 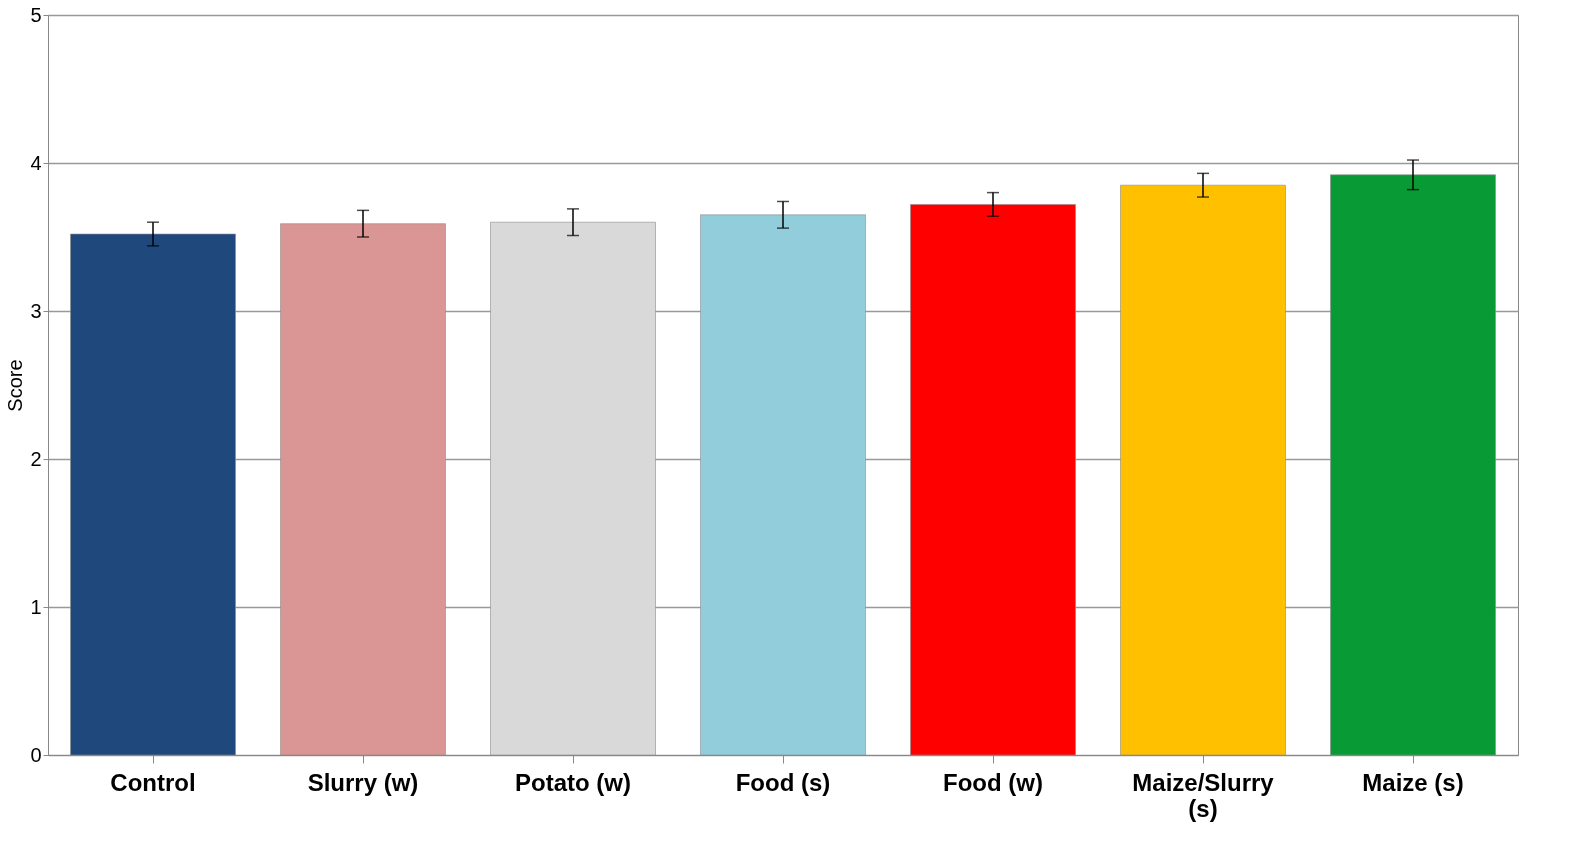 I want to click on y-tick-label: 4, so click(x=36, y=162).